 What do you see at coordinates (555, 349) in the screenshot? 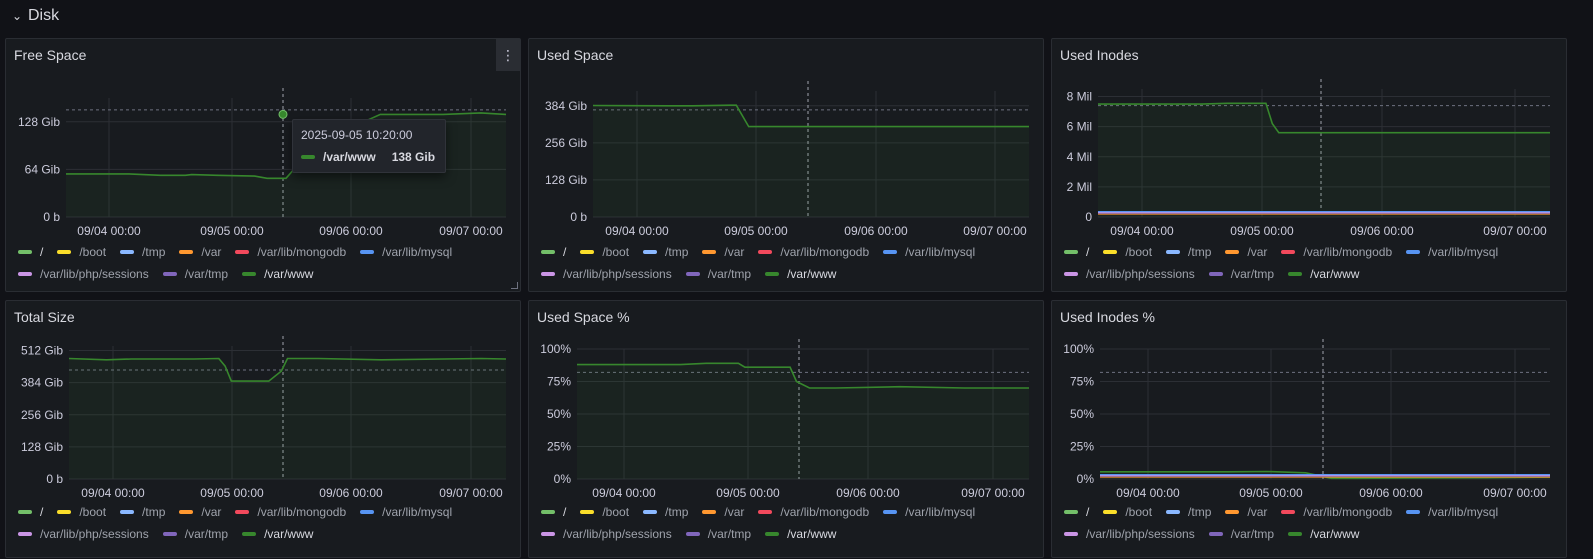
I see `y-tick-label: 100%` at bounding box center [555, 349].